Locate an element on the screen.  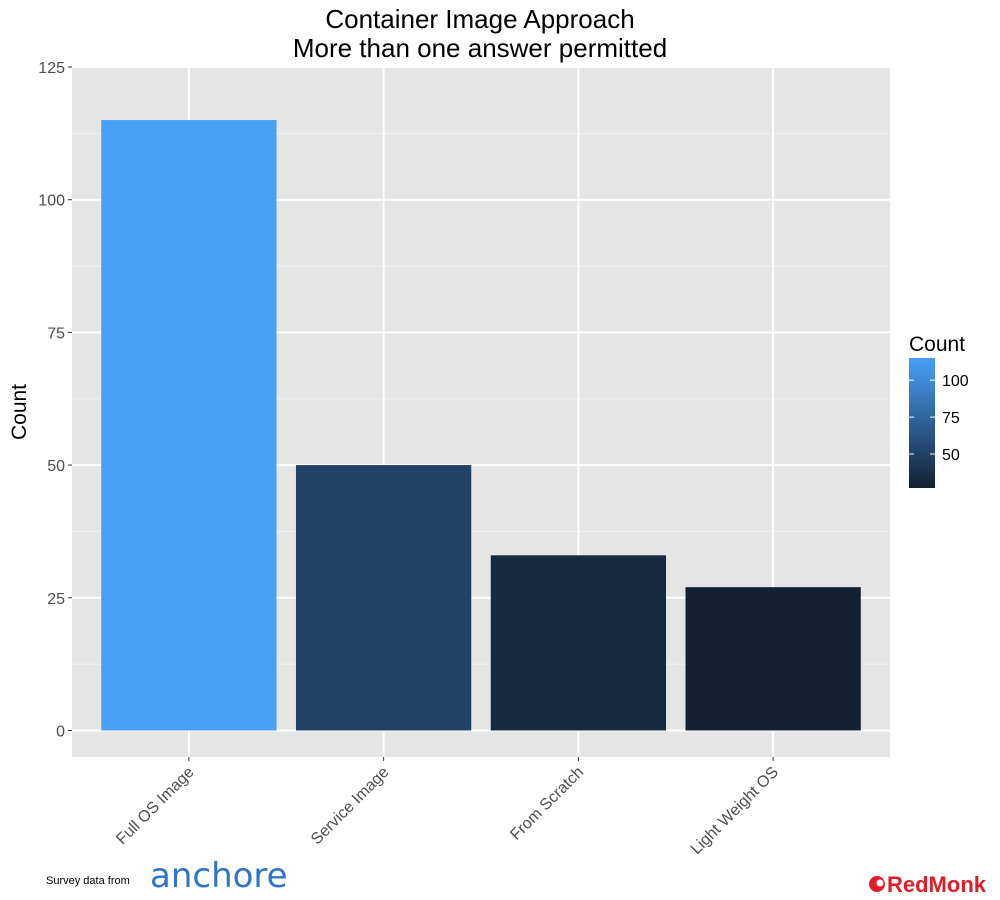
legend-tick-label: 50 is located at coordinates (951, 455).